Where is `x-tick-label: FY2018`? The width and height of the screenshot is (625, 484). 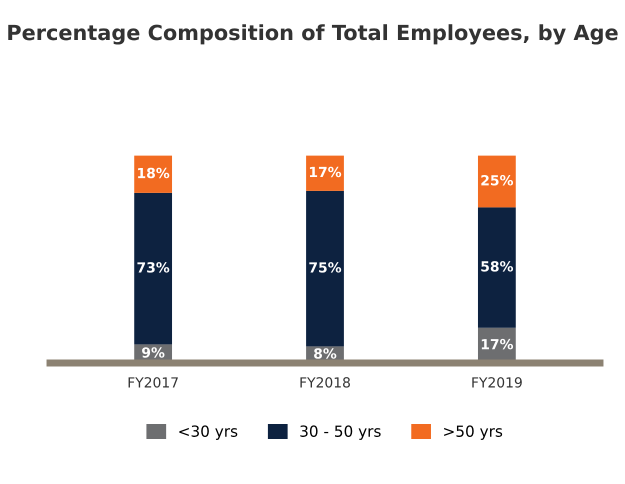 x-tick-label: FY2018 is located at coordinates (325, 382).